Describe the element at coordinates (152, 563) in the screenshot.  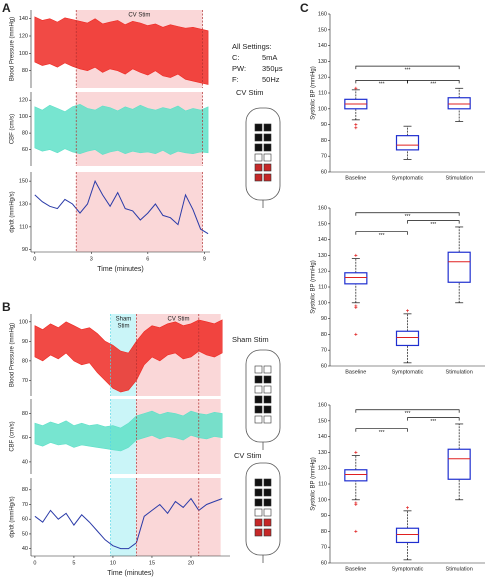
I see `x-tick-label: 15` at that location.